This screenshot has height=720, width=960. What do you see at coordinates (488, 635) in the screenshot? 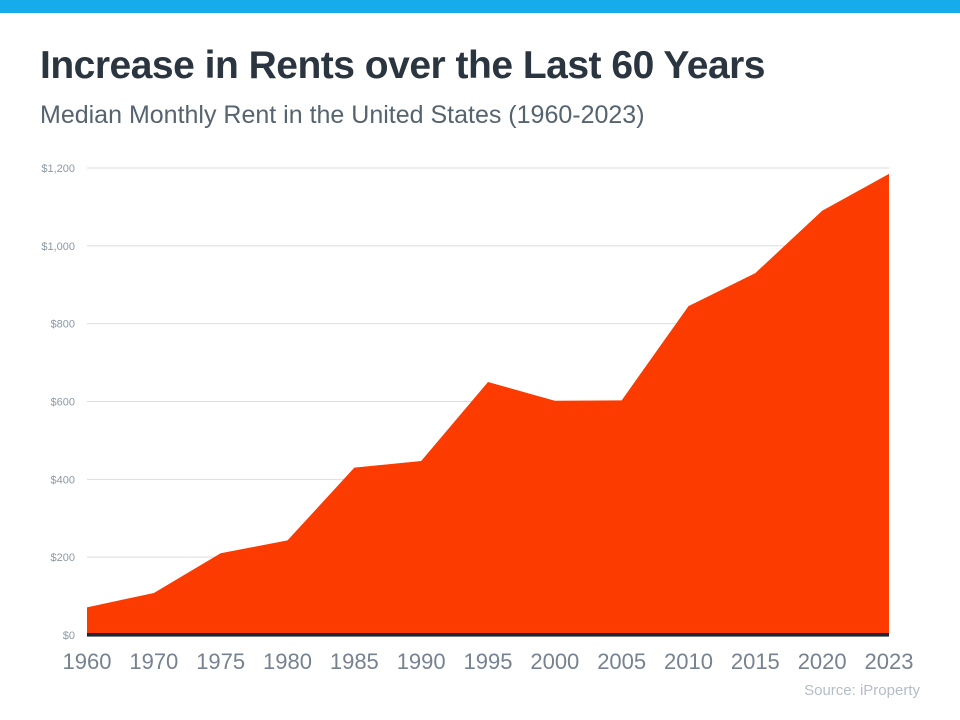
I see `x-axis-line` at bounding box center [488, 635].